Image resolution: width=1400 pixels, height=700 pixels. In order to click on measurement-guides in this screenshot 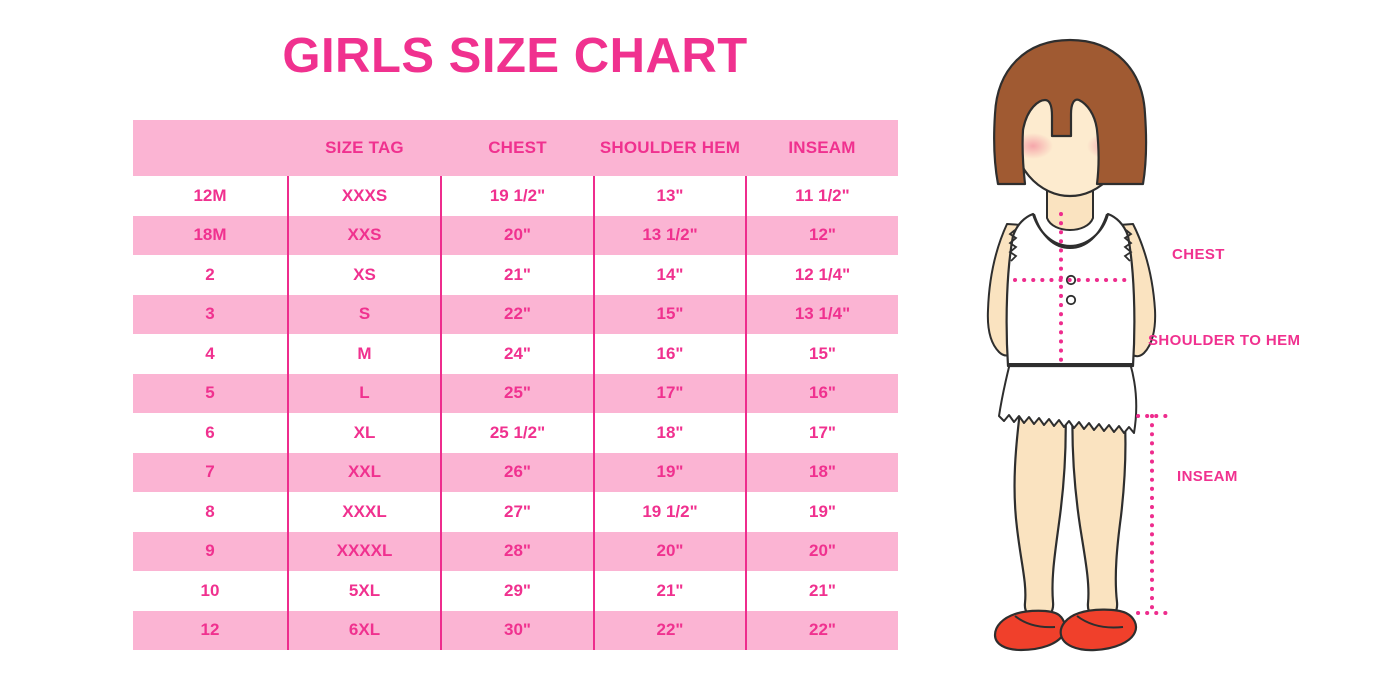, I will do `click(1090, 413)`.